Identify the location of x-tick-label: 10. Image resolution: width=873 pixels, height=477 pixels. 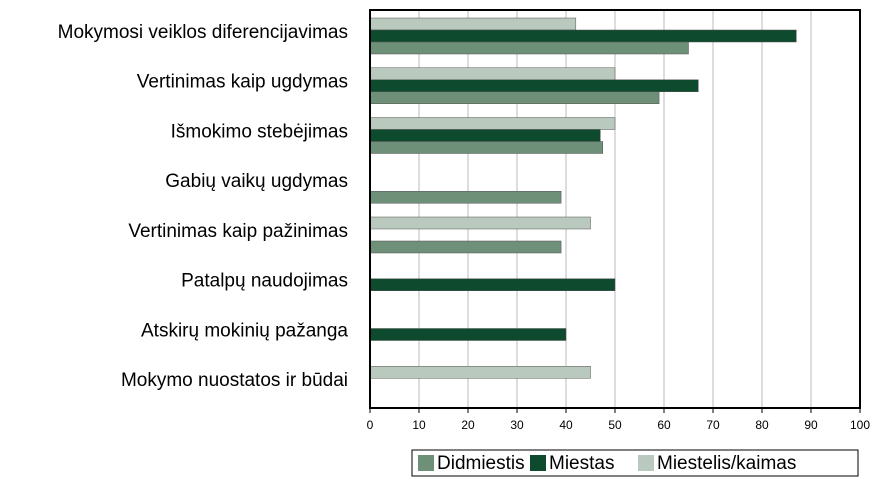
(419, 425).